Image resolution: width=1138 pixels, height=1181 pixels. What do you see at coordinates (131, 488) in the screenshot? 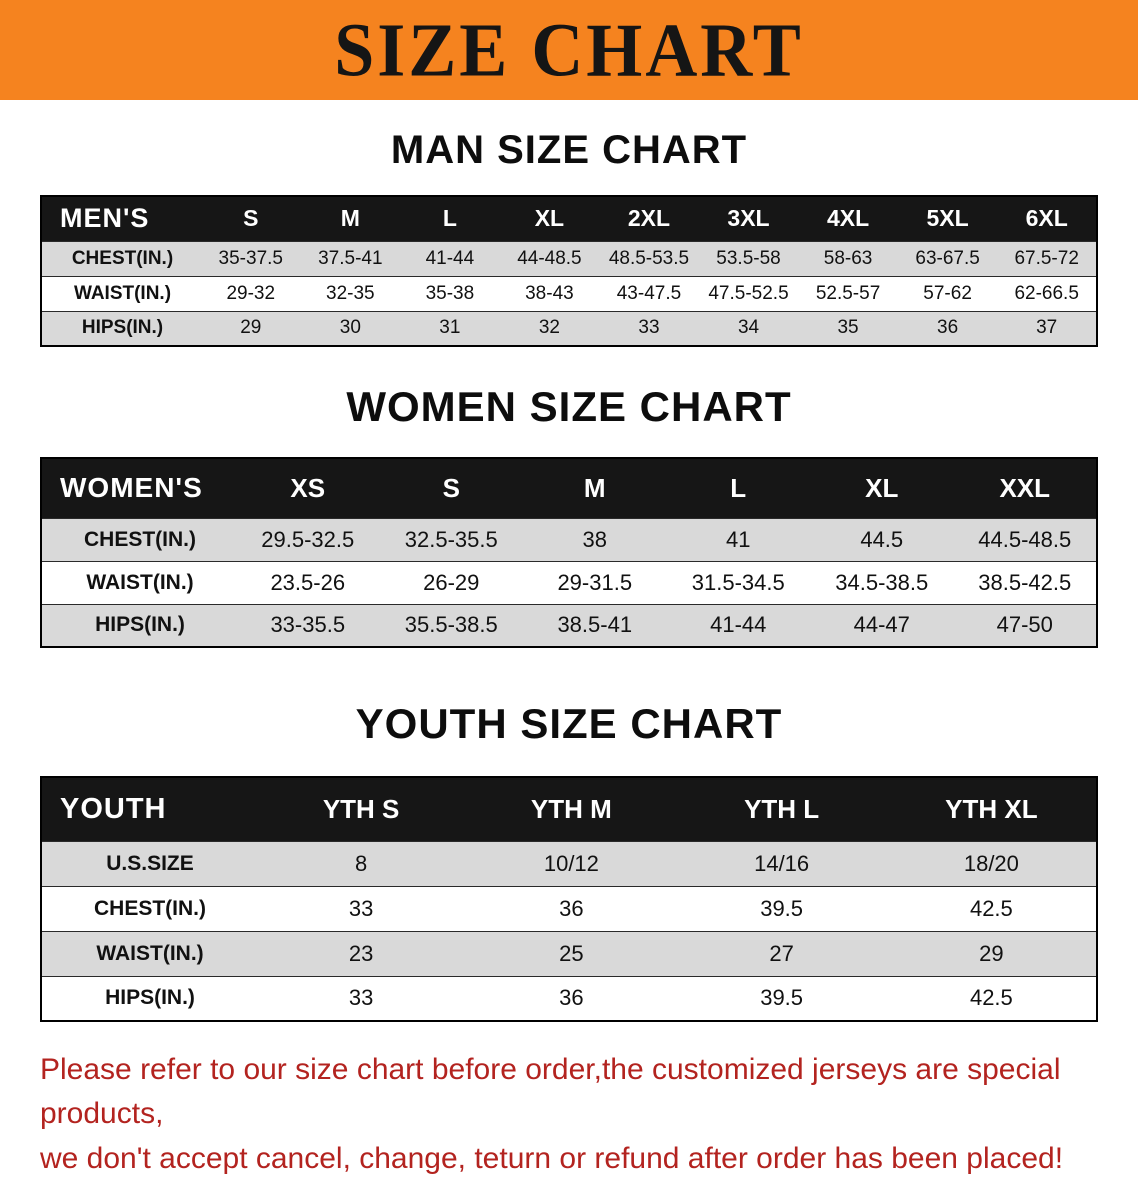
I see `women-table-label: WOMEN'S` at bounding box center [131, 488].